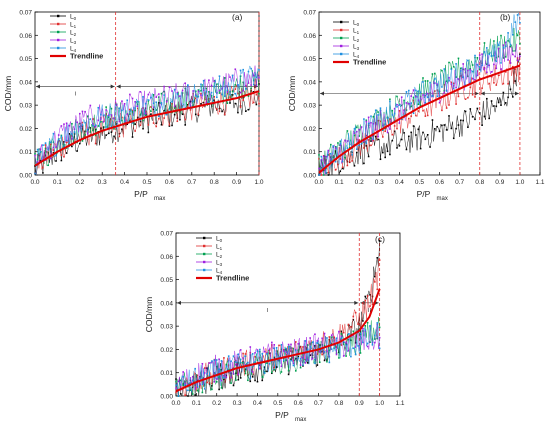 This screenshot has height=428, width=550. Describe the element at coordinates (141, 194) in the screenshot. I see `x-axis-label: P/P` at that location.